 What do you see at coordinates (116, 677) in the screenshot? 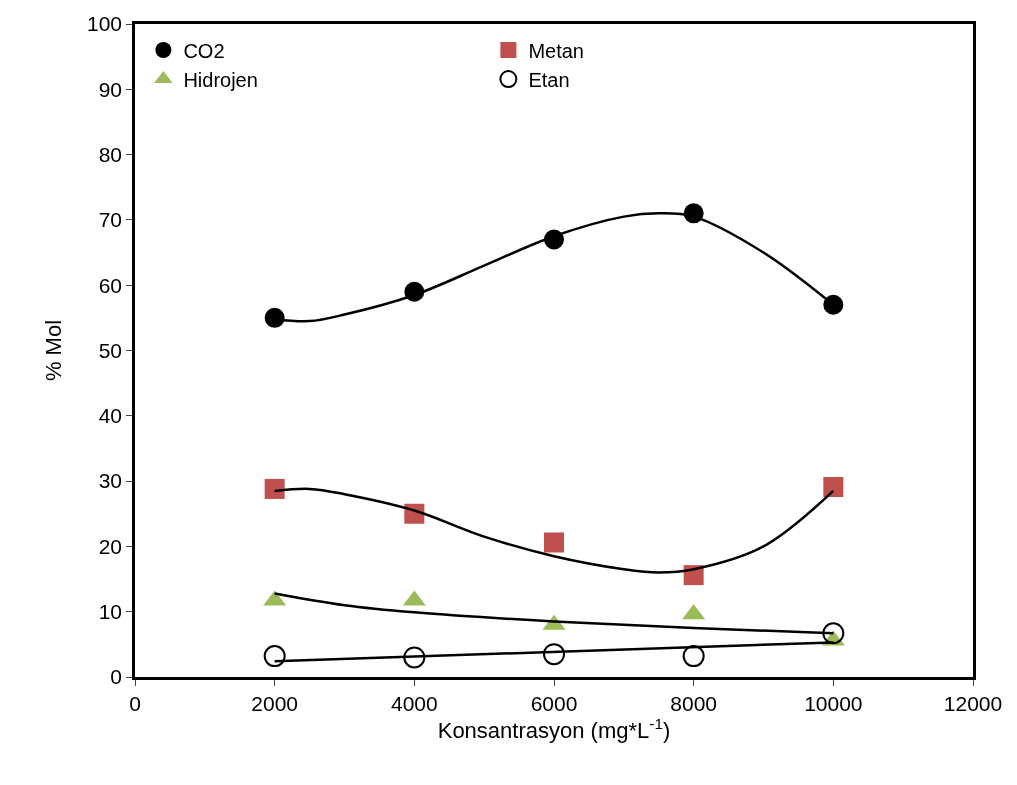
I see `y-tick-label: 0` at bounding box center [116, 677].